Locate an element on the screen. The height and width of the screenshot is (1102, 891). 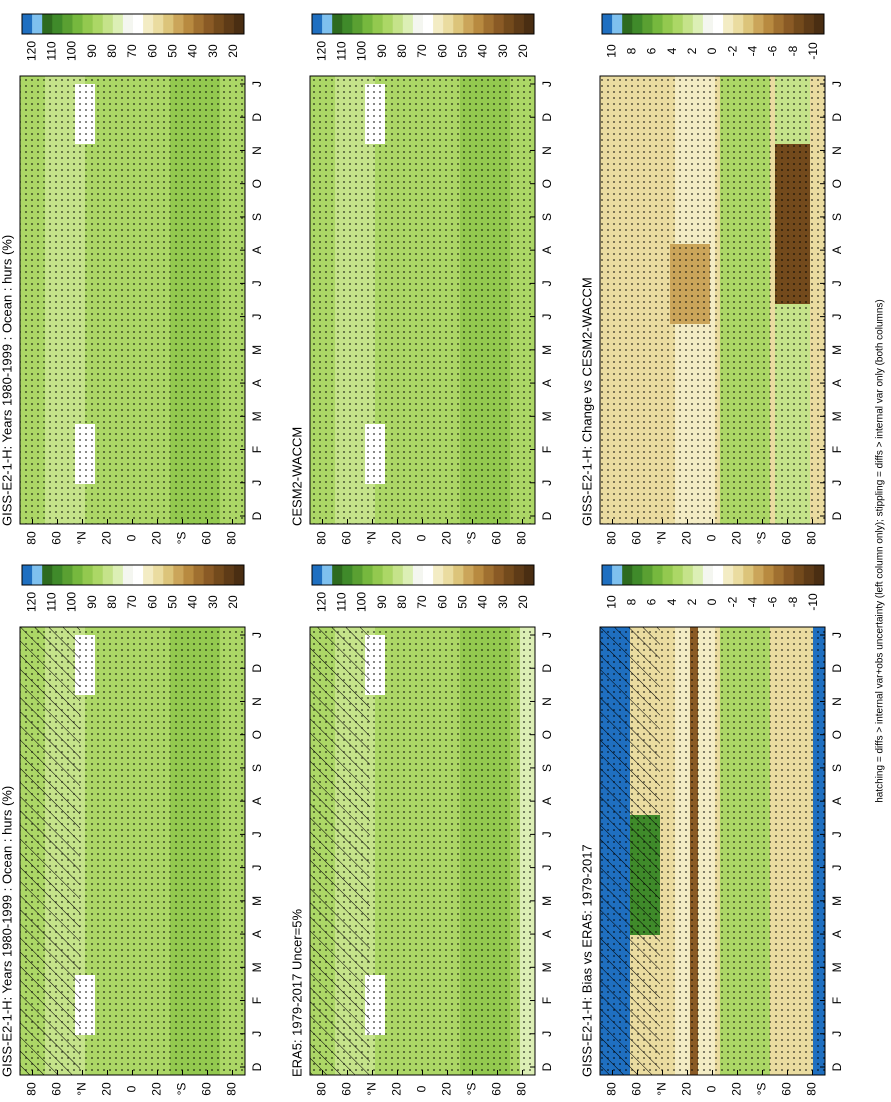
colorbar-label: 4 is located at coordinates (672, 601).